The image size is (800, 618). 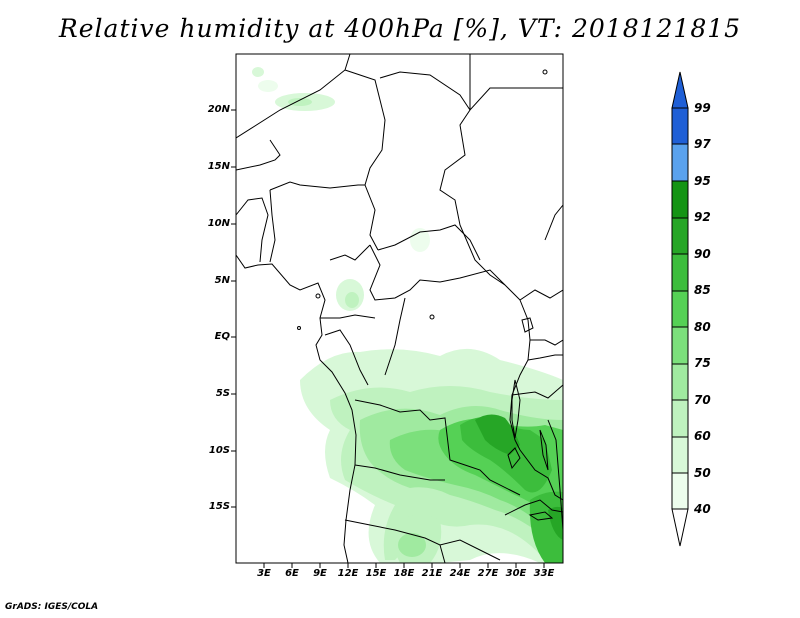 I want to click on lat-label-20n: 20N, so click(x=218, y=109).